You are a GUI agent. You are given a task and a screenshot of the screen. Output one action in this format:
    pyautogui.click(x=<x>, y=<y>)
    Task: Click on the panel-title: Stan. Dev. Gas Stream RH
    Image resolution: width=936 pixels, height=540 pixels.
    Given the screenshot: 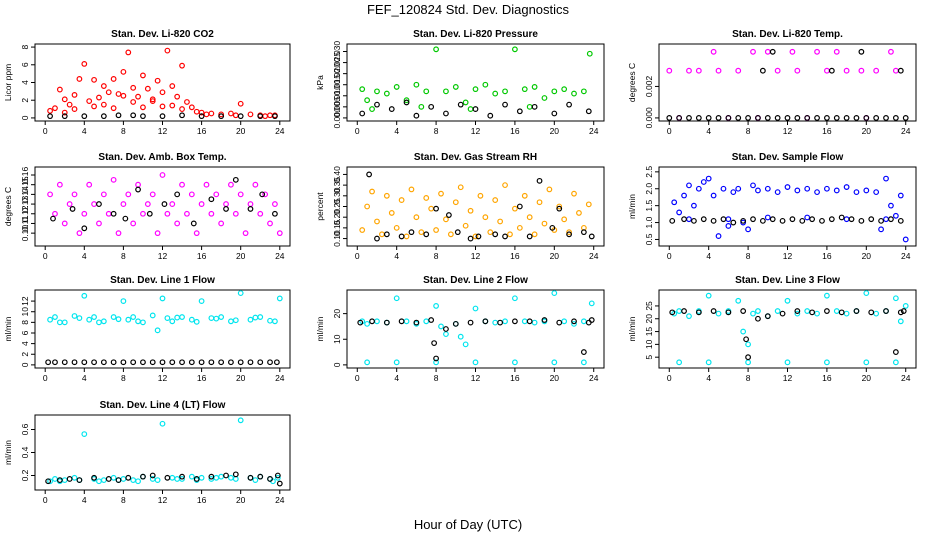 What is the action you would take?
    pyautogui.click(x=475, y=157)
    